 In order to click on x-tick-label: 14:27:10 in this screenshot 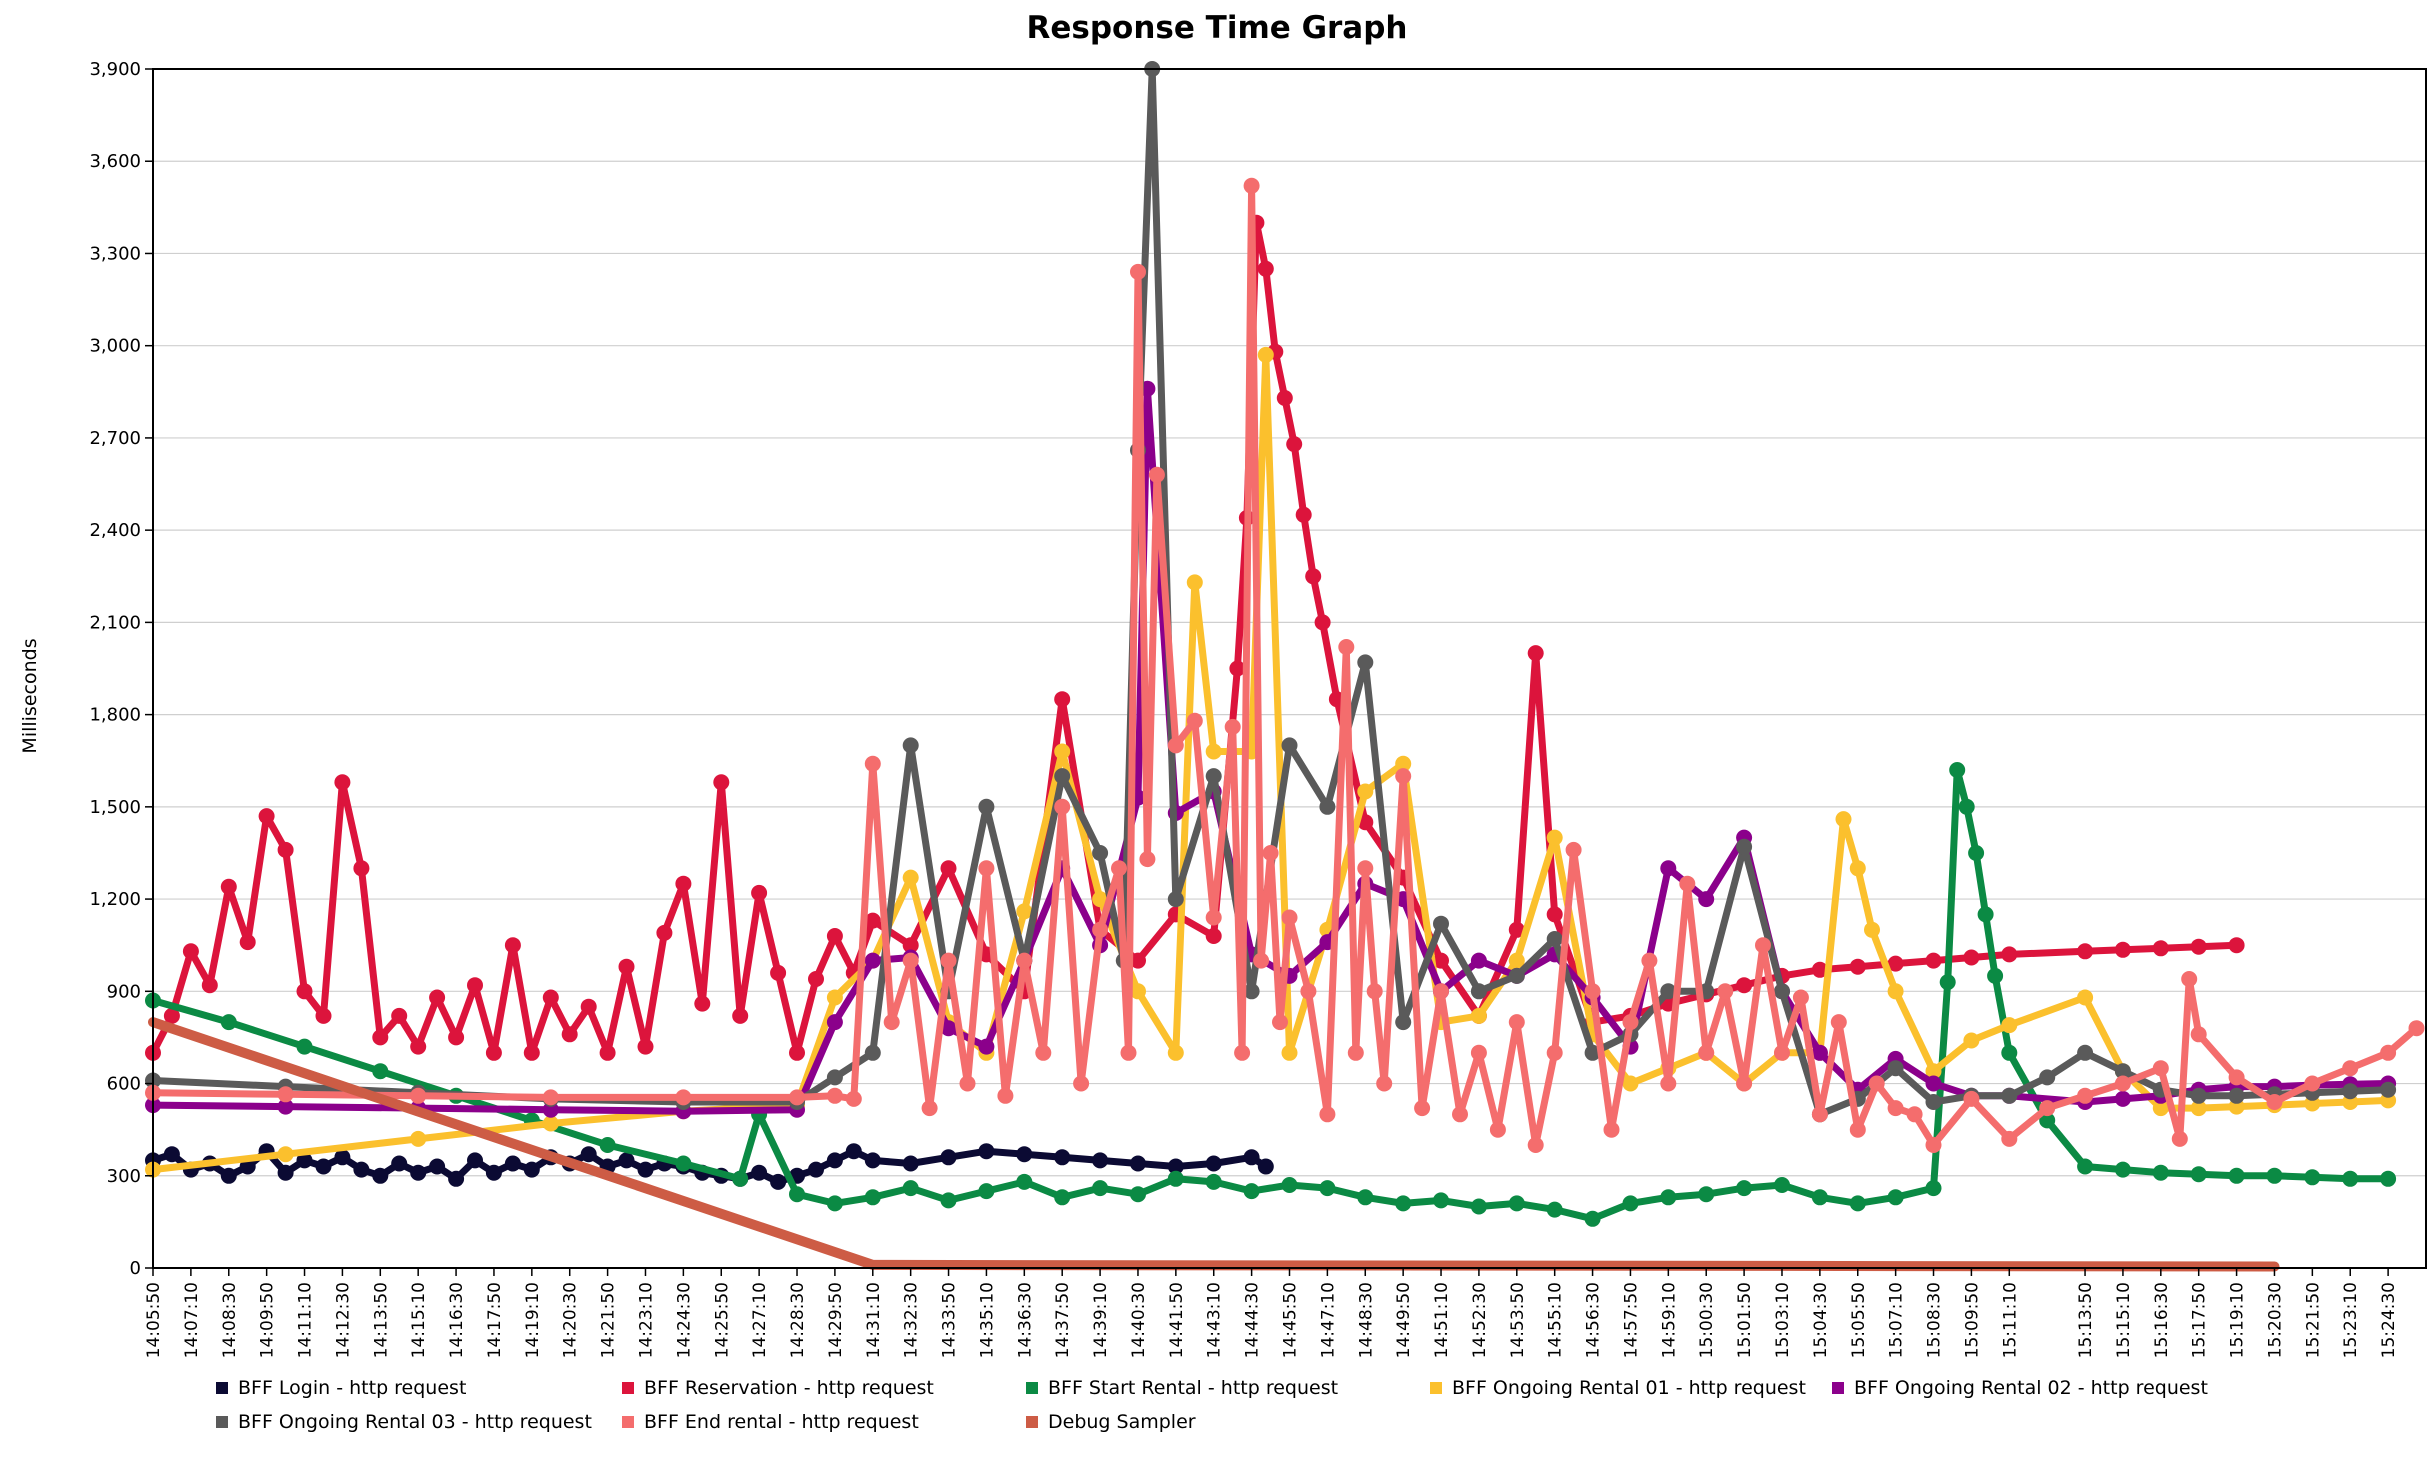, I will do `click(760, 1320)`.